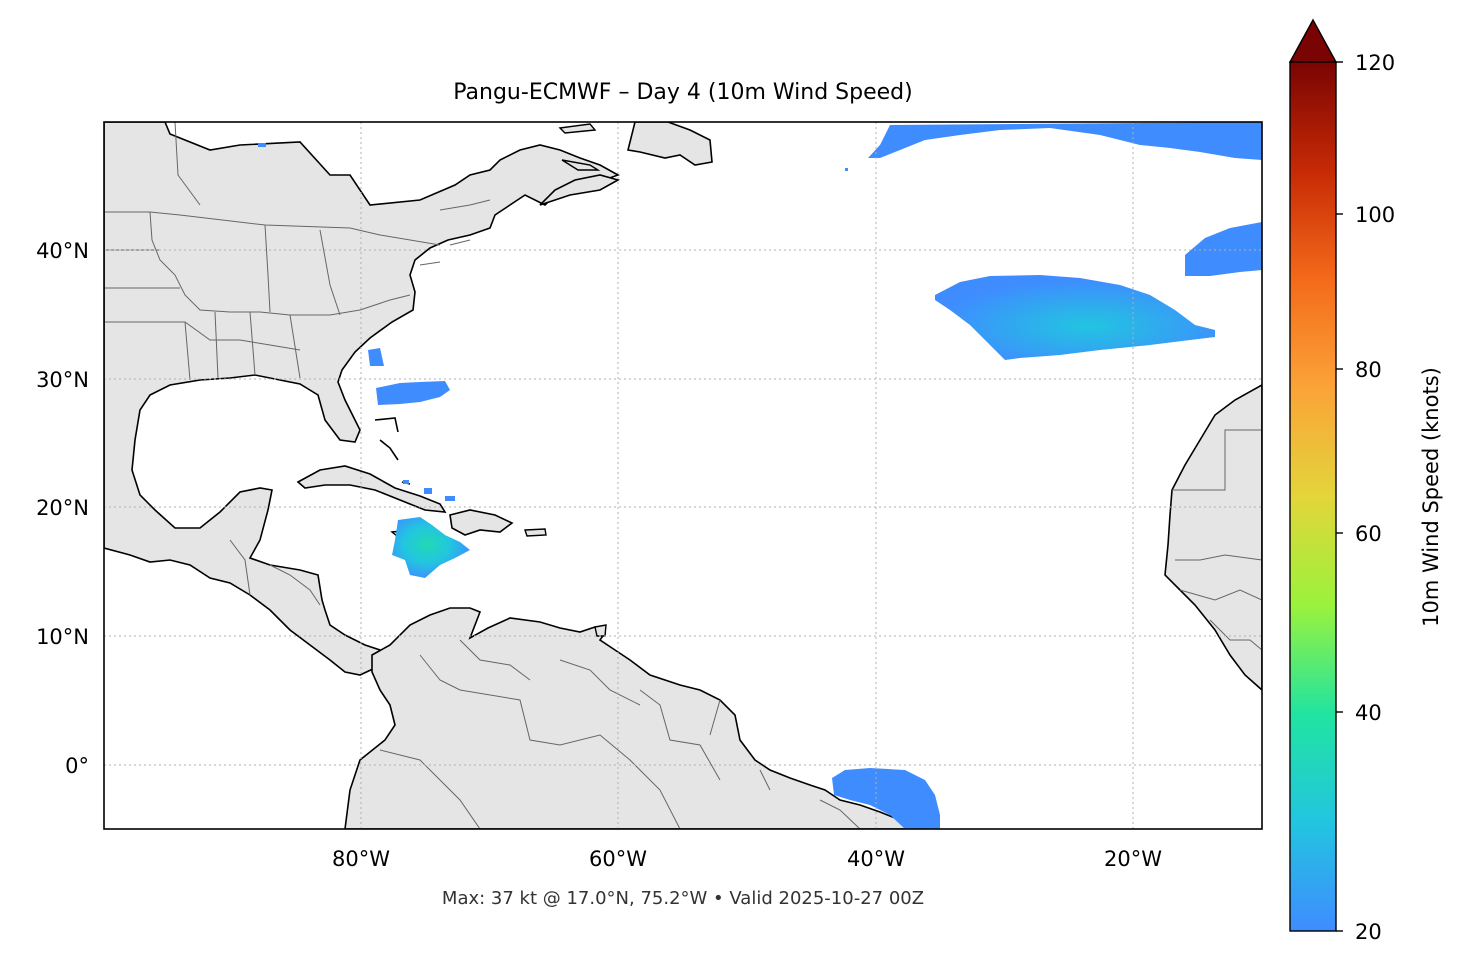  What do you see at coordinates (376, 357) in the screenshot?
I see `wind-patch-florida-coast` at bounding box center [376, 357].